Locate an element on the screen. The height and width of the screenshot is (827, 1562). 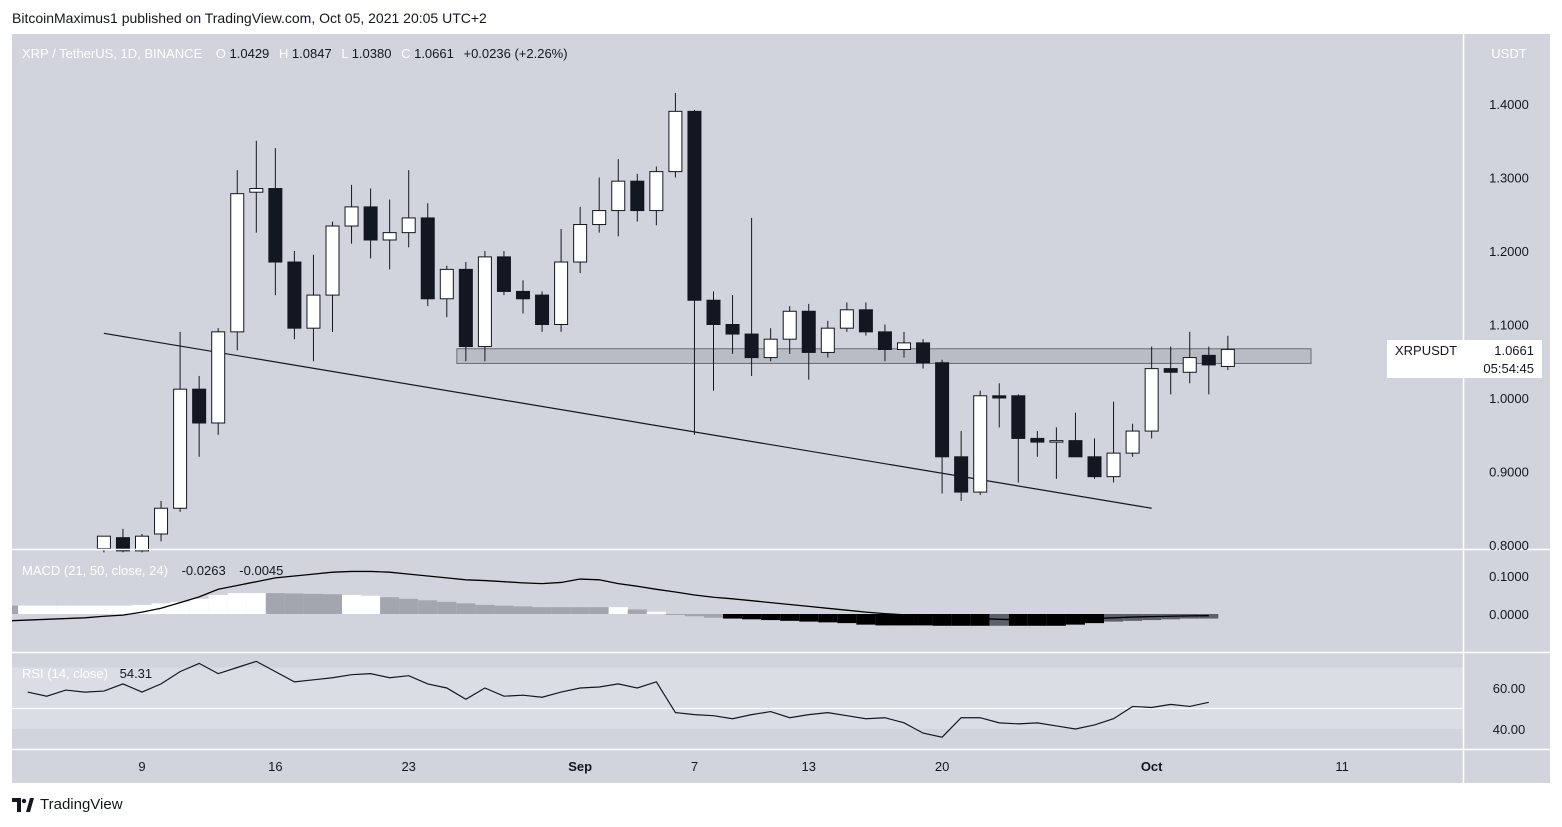
time-axis: 9 16 23 Sep 7 13 20 Oct 11 is located at coordinates (743, 766).